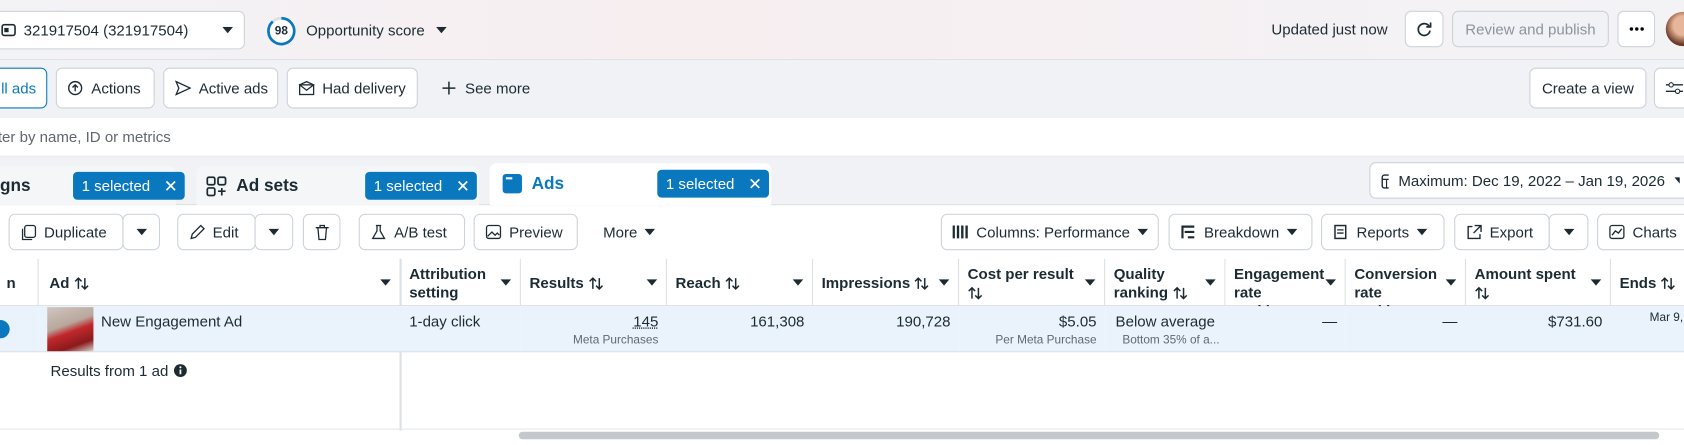  I want to click on table-cell: New Engagement Ad, so click(219, 329).